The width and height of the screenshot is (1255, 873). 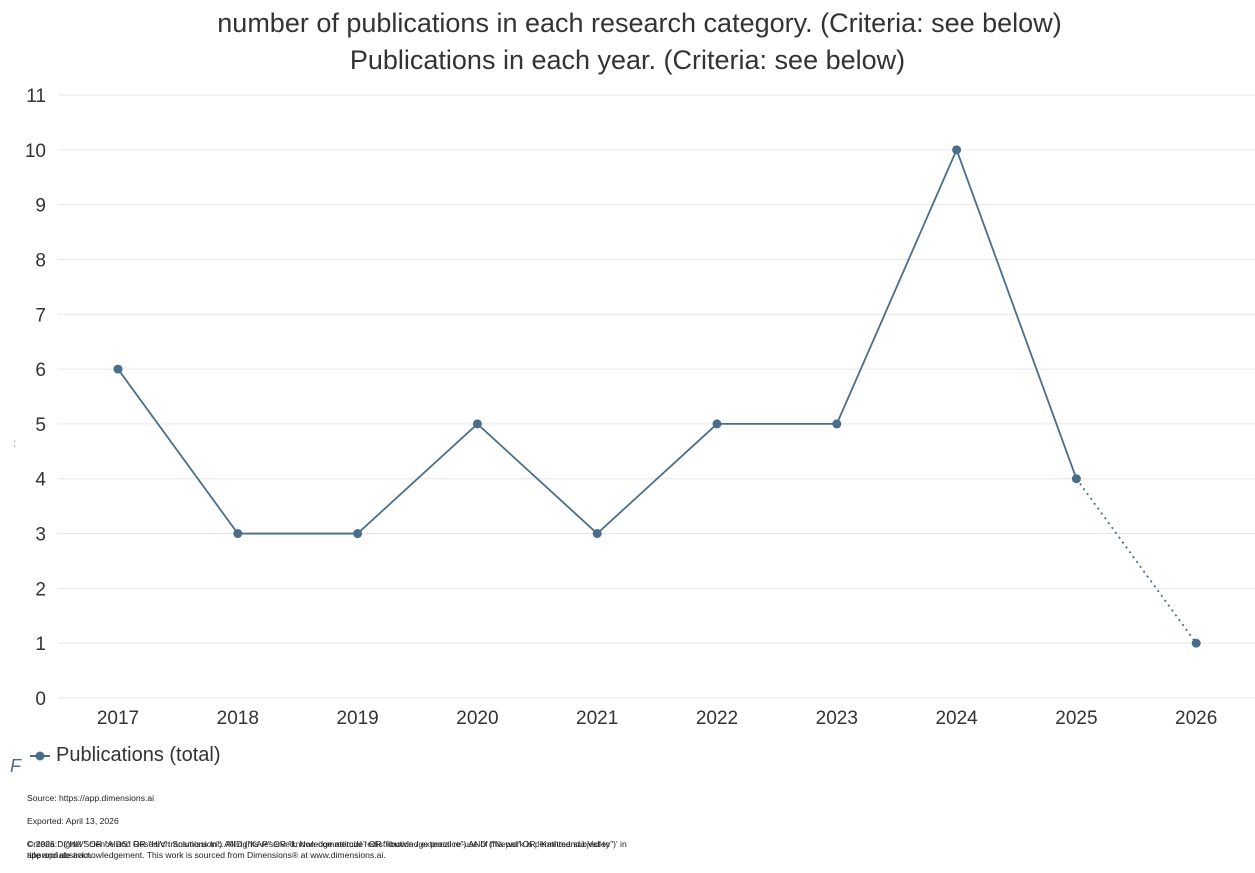 I want to click on y-tick-label: 7, so click(x=40, y=315).